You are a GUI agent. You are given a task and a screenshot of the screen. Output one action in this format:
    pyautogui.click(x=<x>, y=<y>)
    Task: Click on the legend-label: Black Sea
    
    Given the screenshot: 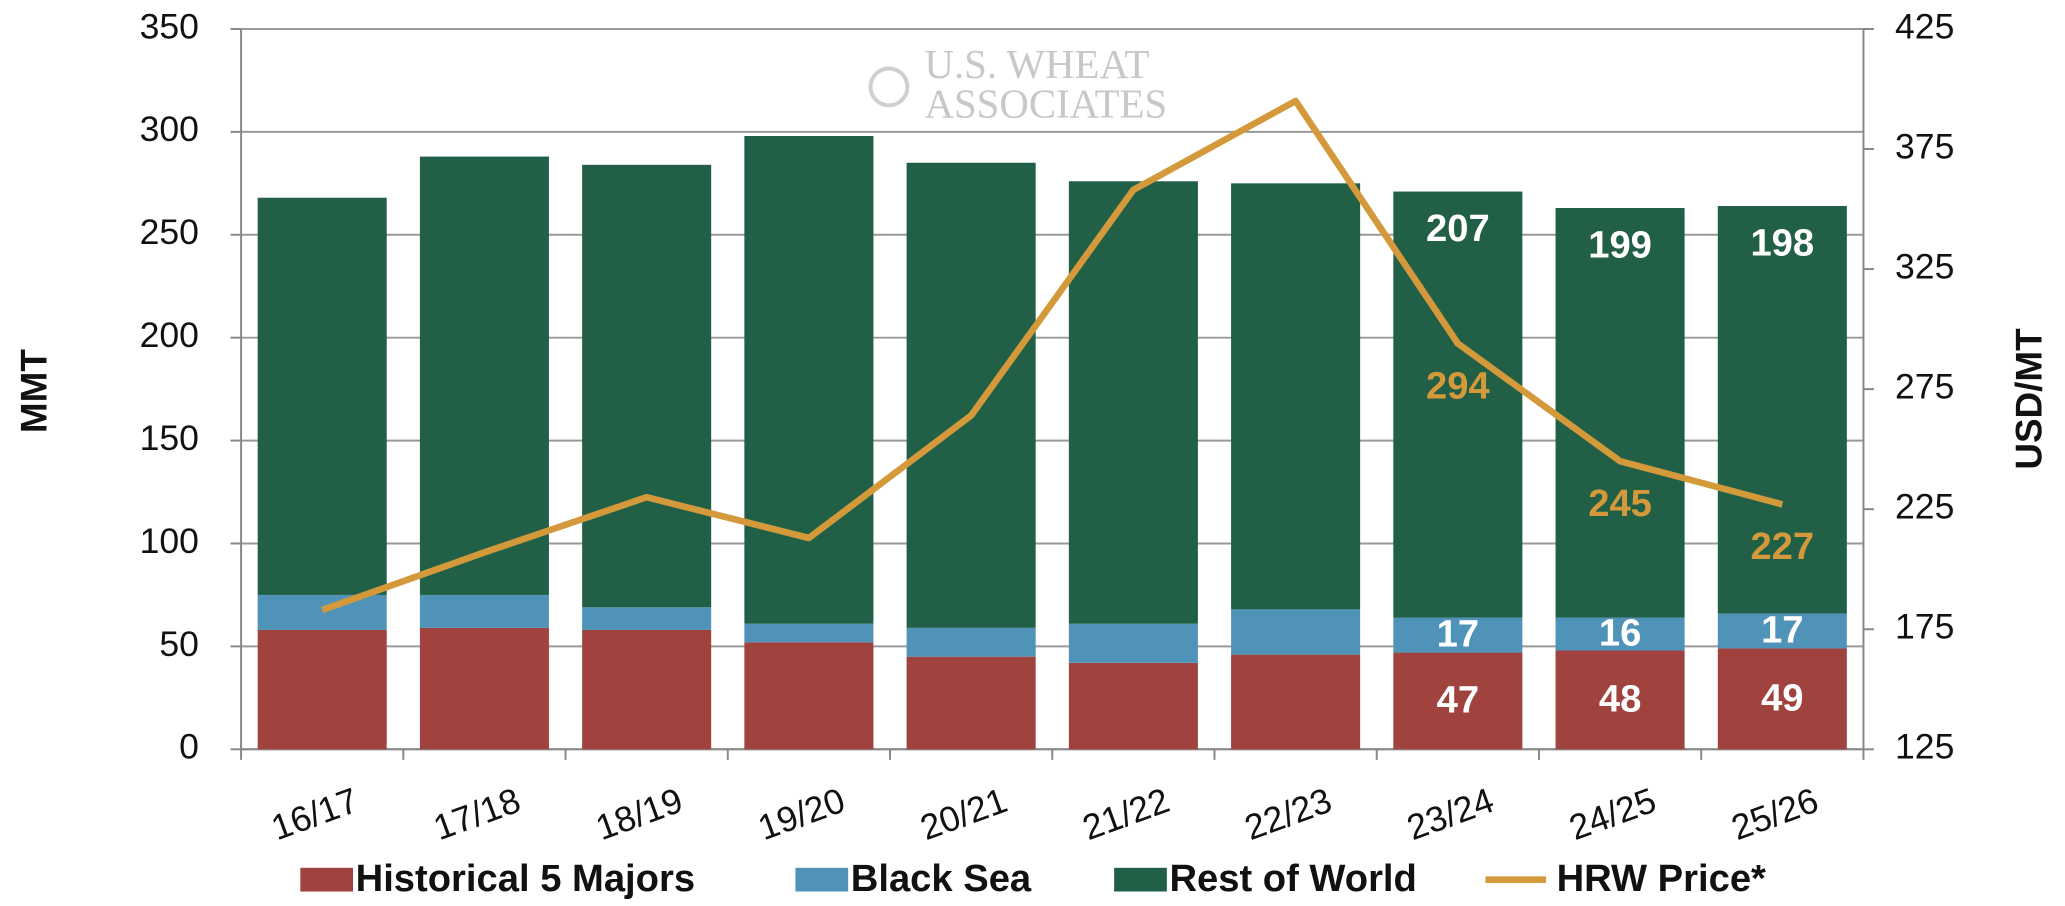 What is the action you would take?
    pyautogui.click(x=941, y=878)
    